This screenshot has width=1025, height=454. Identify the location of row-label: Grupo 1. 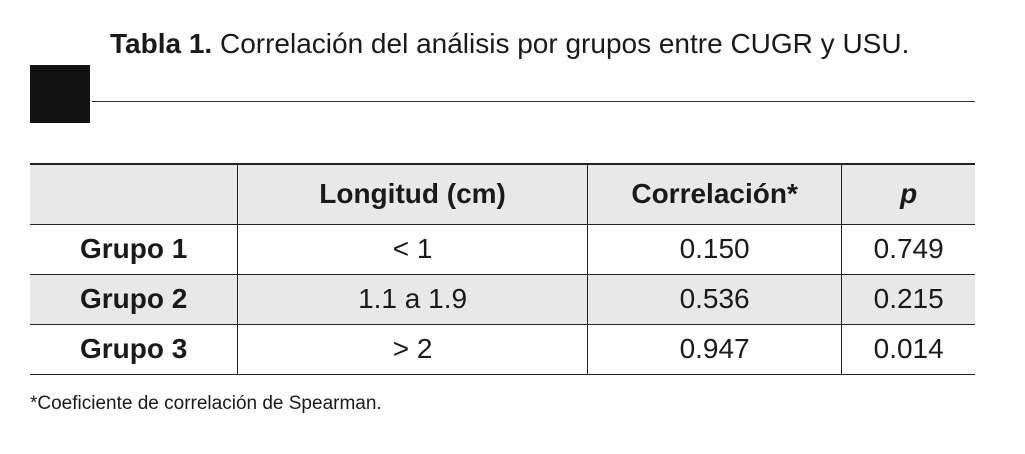
(134, 249).